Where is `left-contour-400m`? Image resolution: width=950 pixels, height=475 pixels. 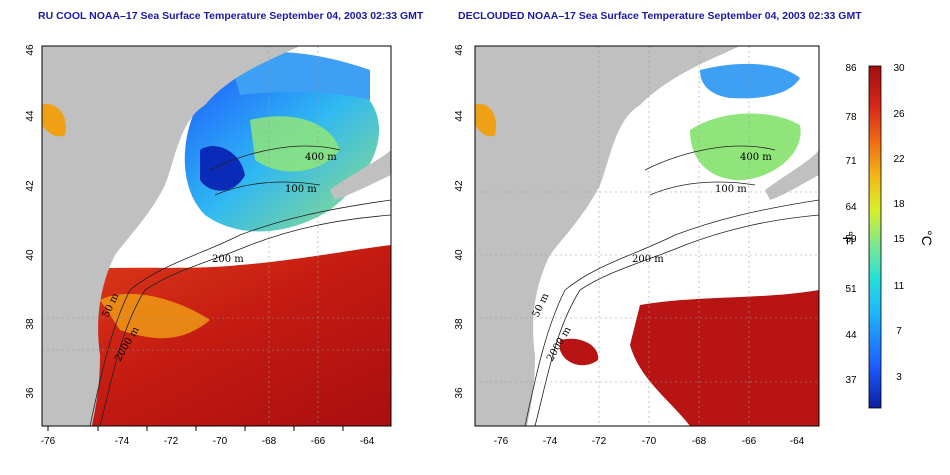
left-contour-400m is located at coordinates (275, 158).